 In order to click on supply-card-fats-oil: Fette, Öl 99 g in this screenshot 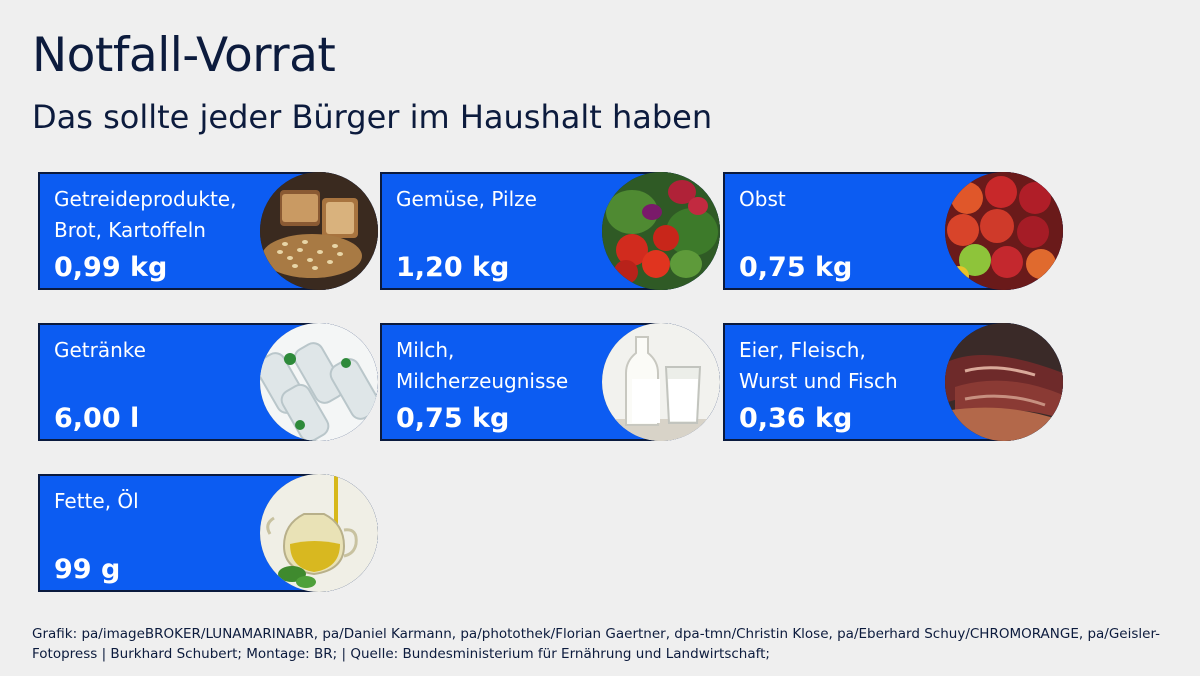, I will do `click(208, 533)`.